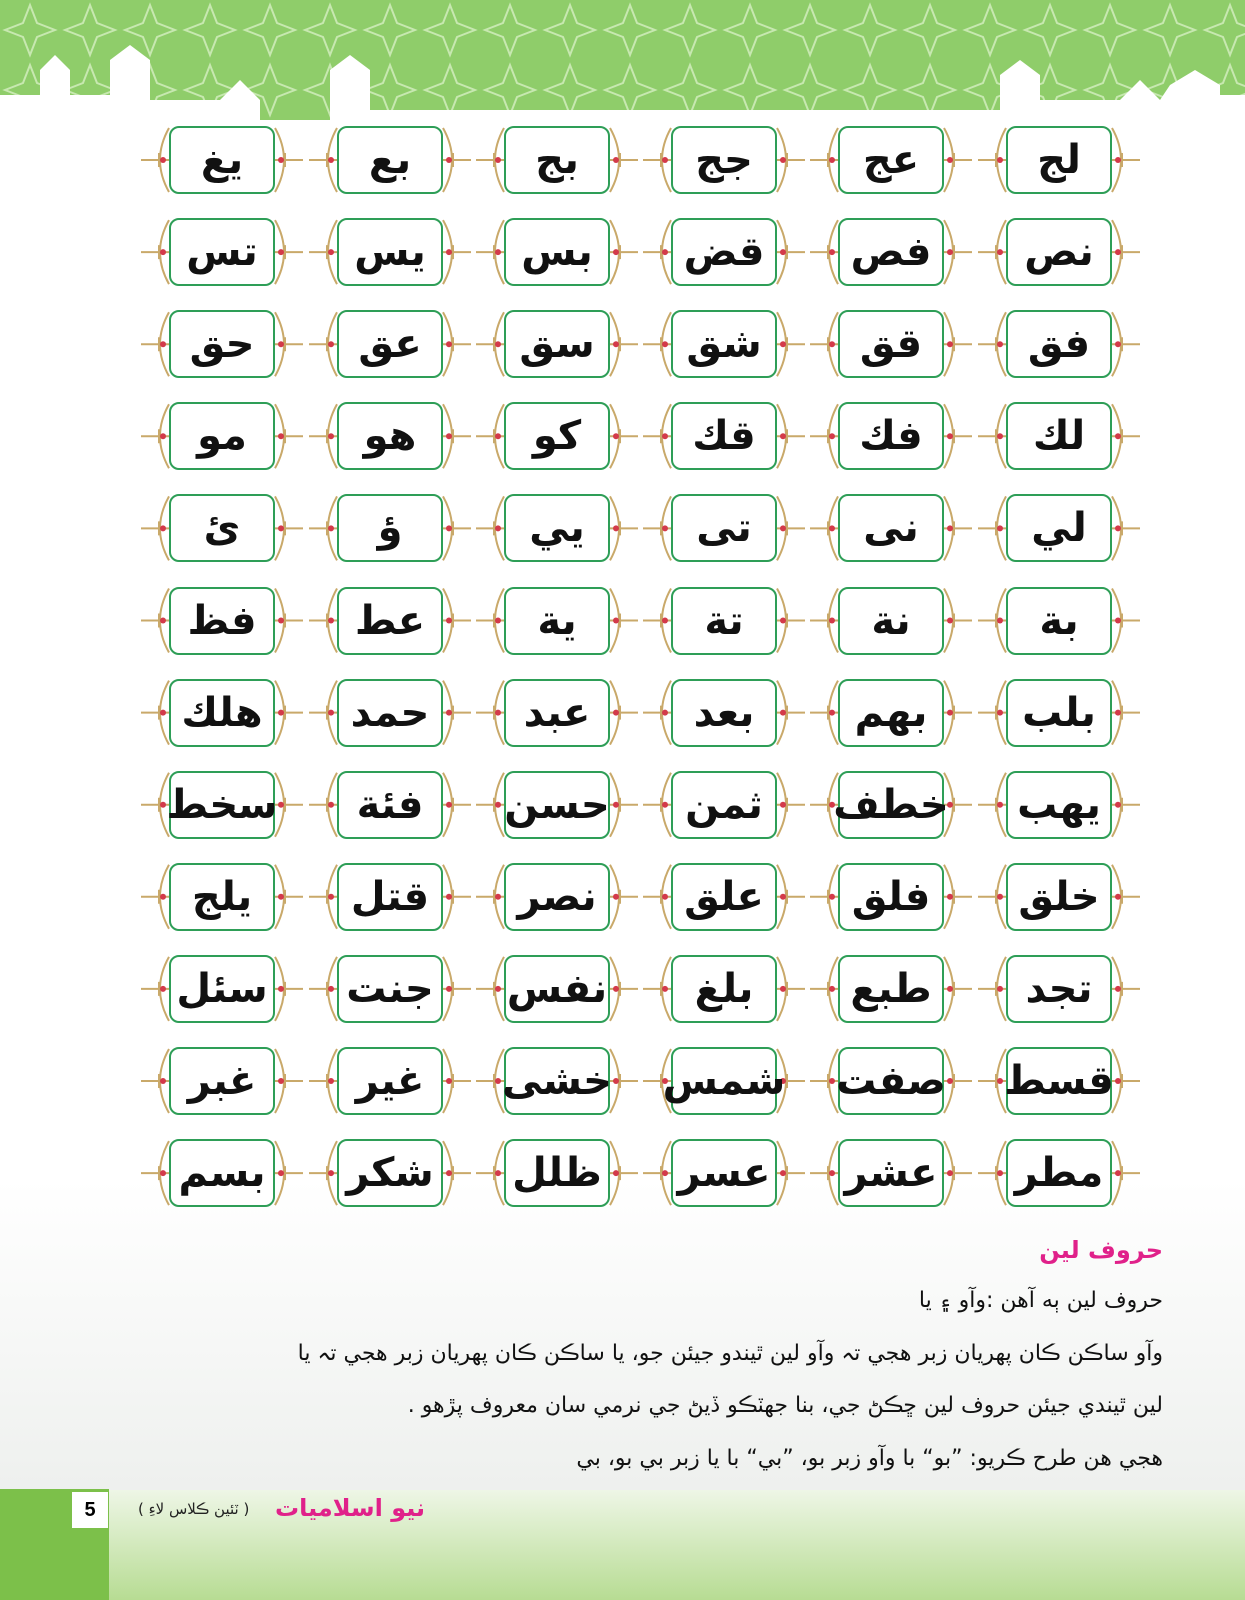  What do you see at coordinates (891, 1173) in the screenshot?
I see `letter-card: عشر` at bounding box center [891, 1173].